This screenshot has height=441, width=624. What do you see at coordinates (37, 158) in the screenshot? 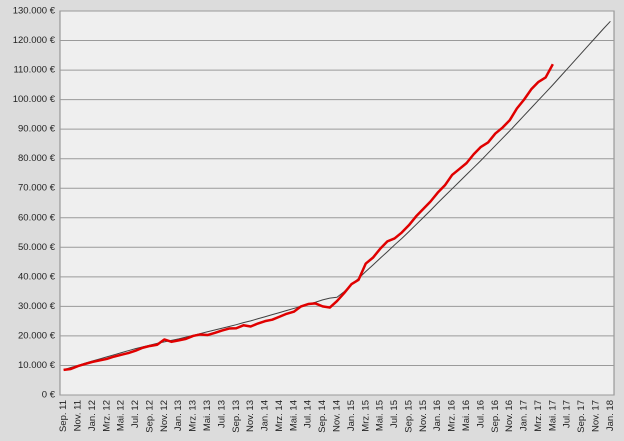
I see `y-tick-label: 80.000 €` at bounding box center [37, 158].